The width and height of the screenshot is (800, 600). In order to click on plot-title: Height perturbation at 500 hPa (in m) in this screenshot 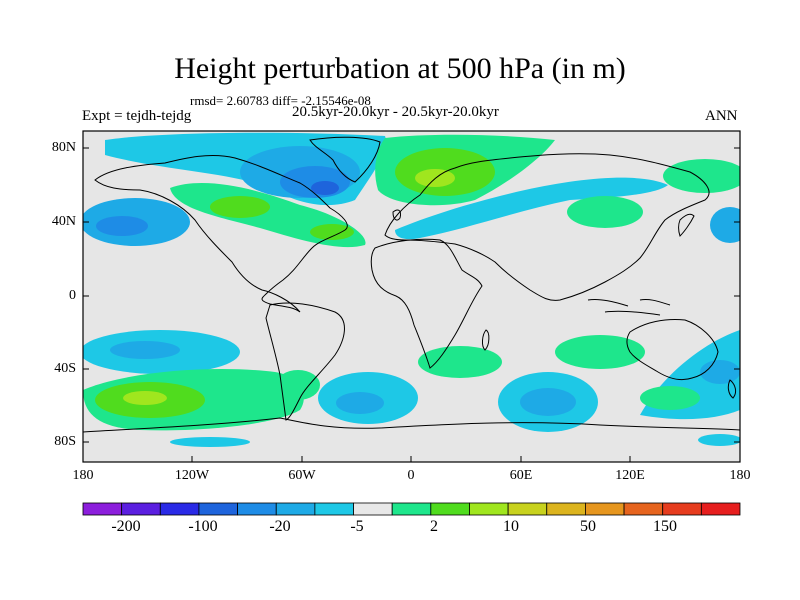, I will do `click(400, 68)`.